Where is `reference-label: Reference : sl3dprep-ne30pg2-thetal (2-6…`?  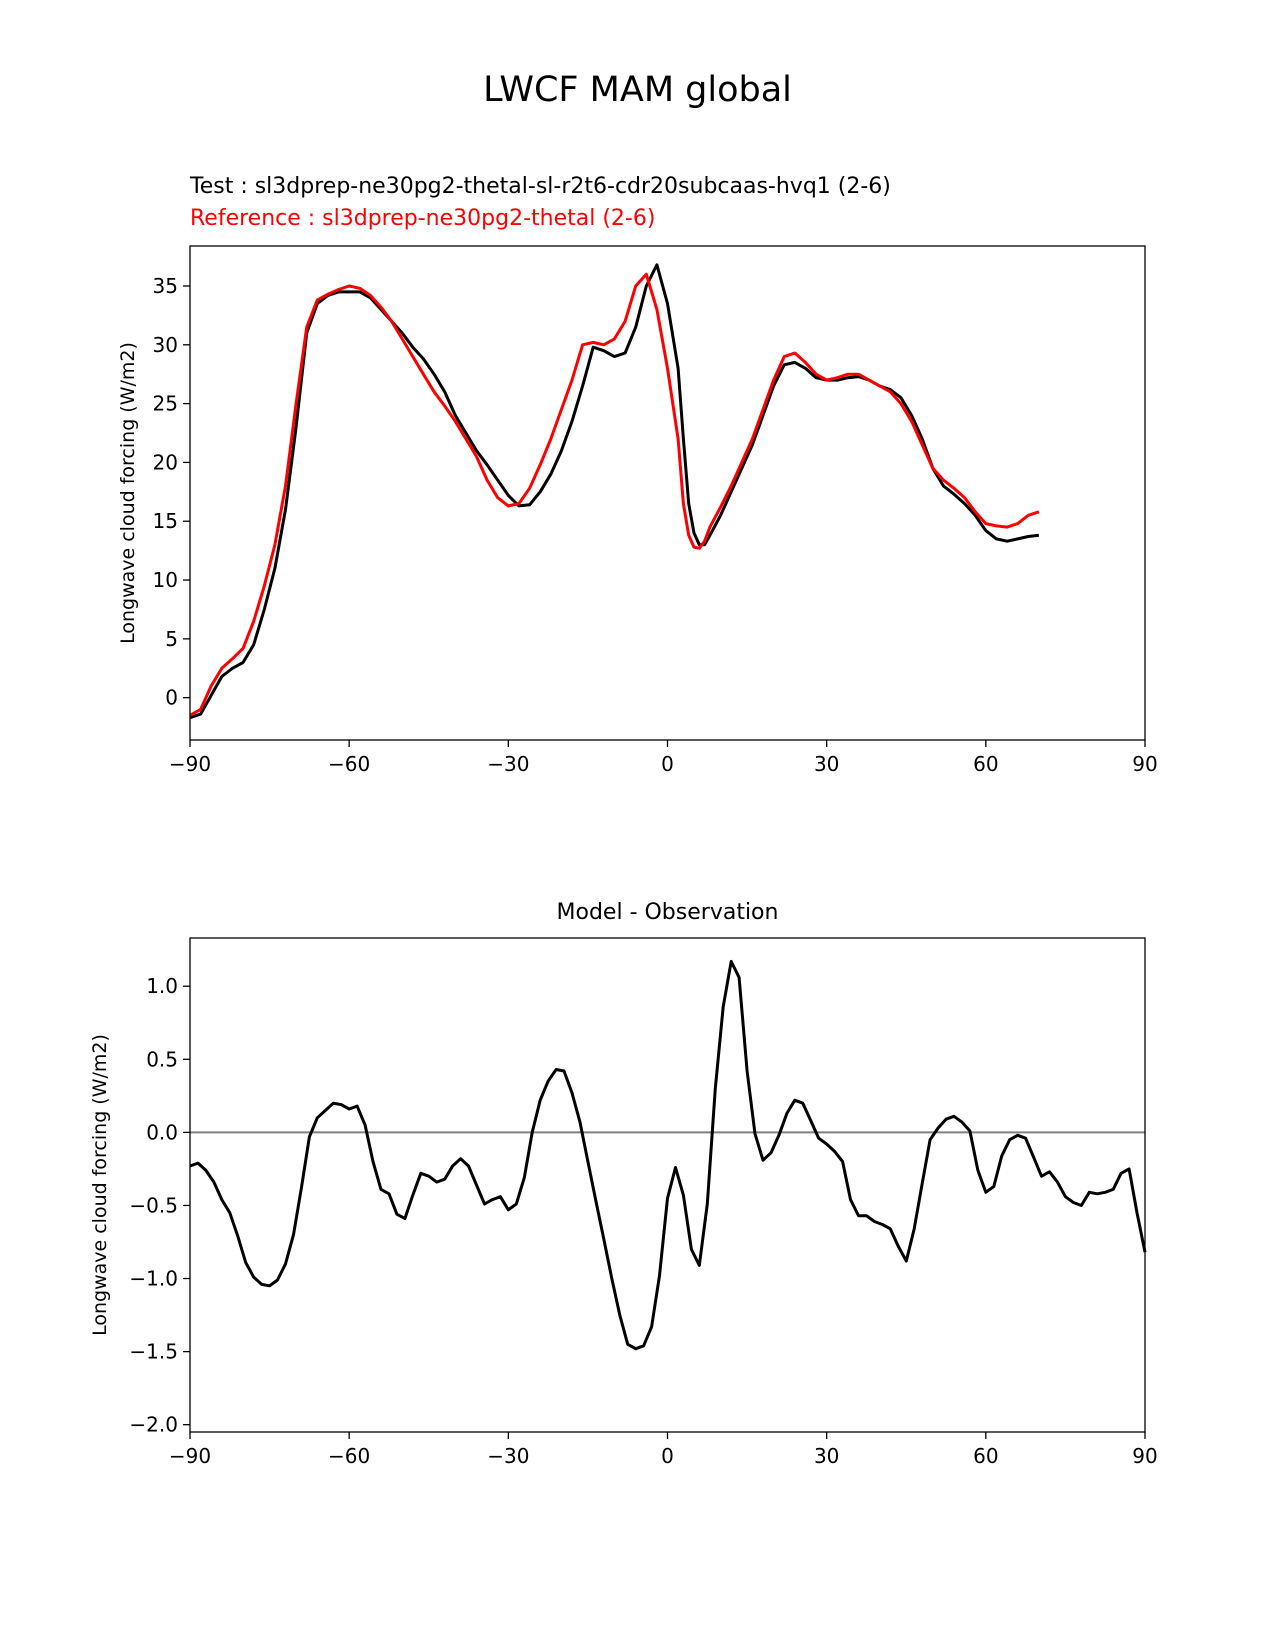 reference-label: Reference : sl3dprep-ne30pg2-thetal (2-6… is located at coordinates (423, 218).